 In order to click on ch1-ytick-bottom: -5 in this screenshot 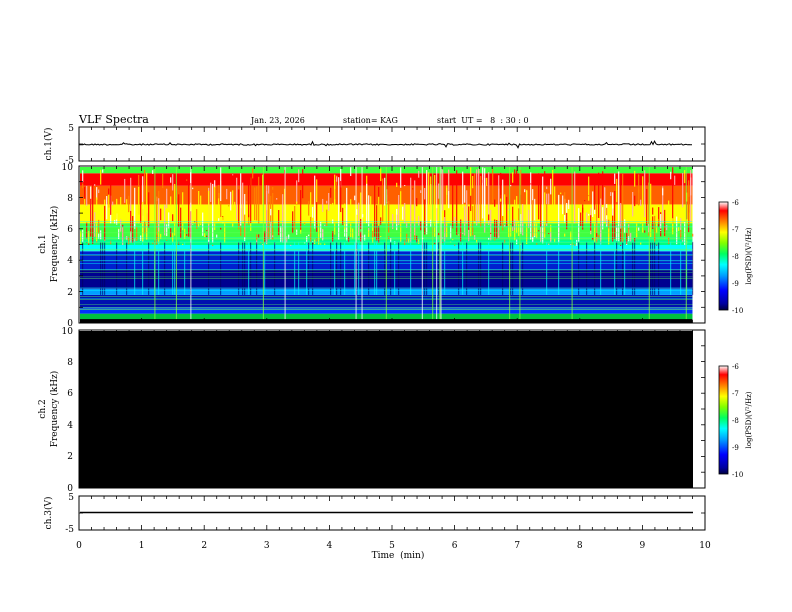, I will do `click(69, 161)`.